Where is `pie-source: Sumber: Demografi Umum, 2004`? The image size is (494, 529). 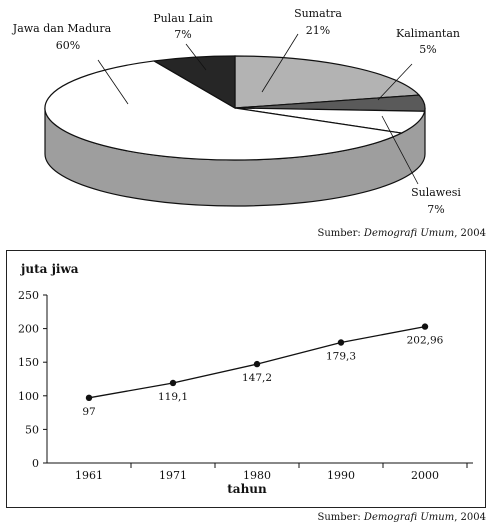
pie-source: Sumber: Demografi Umum, 2004 is located at coordinates (402, 233).